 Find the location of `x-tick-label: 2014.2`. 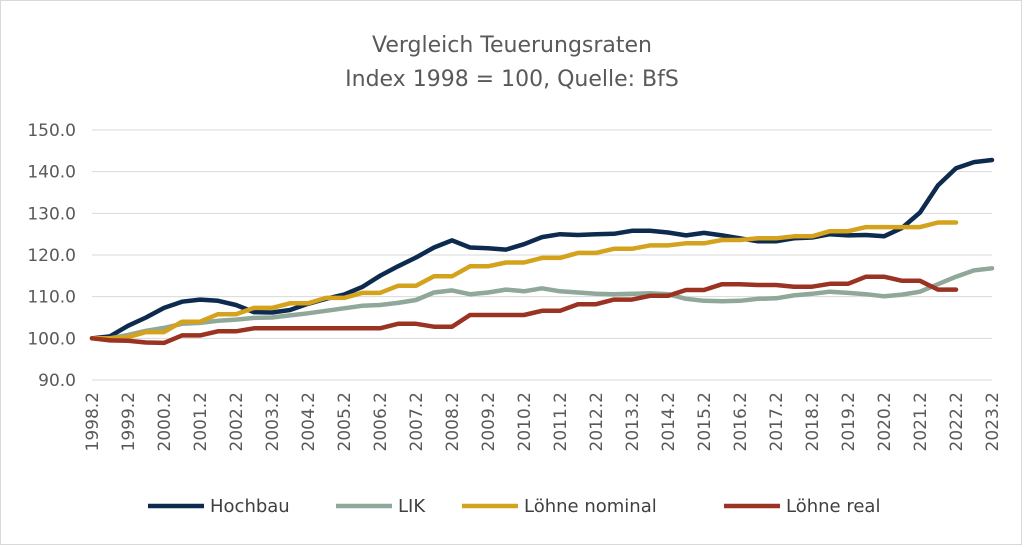

x-tick-label: 2014.2 is located at coordinates (669, 421).